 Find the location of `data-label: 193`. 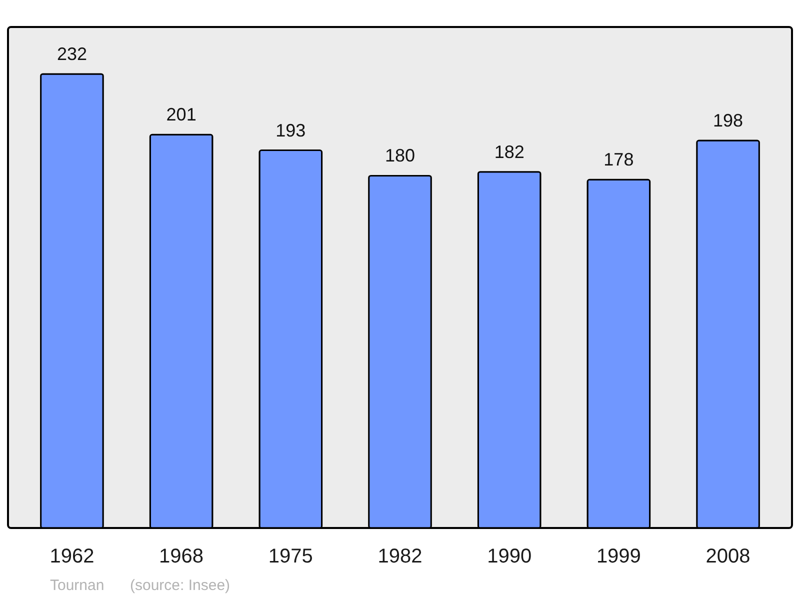

data-label: 193 is located at coordinates (291, 130).